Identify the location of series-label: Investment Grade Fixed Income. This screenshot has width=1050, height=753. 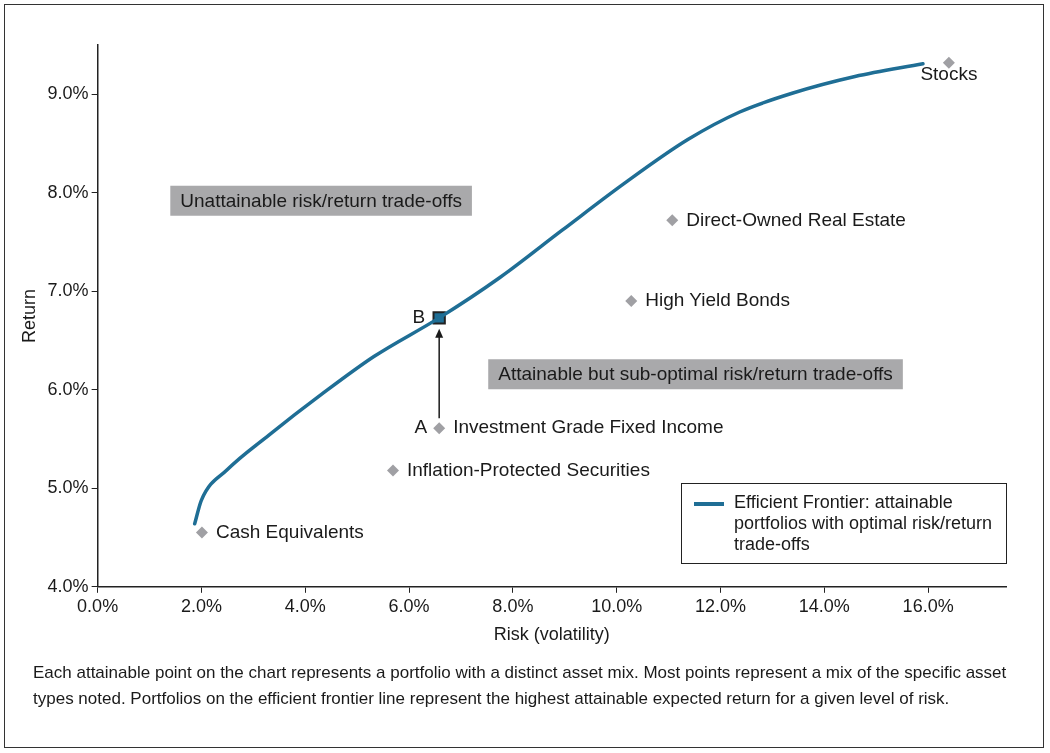
(588, 427).